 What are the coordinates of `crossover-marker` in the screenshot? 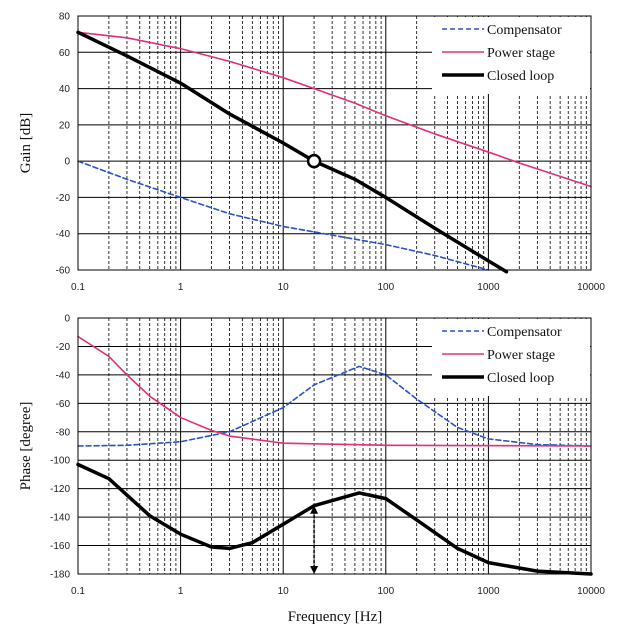 It's located at (314, 161).